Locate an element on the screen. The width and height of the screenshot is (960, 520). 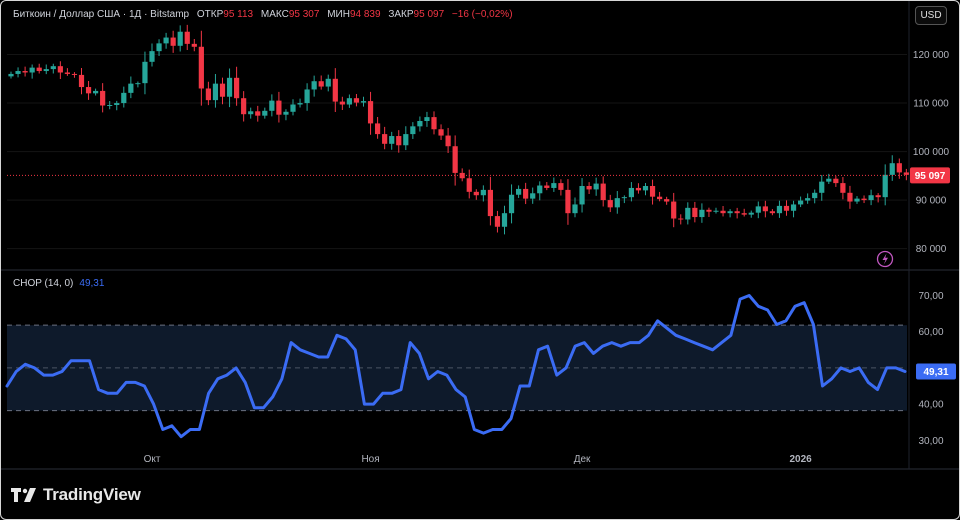
chop-legend: CHOP (14, 0) 49,31 is located at coordinates (58, 283).